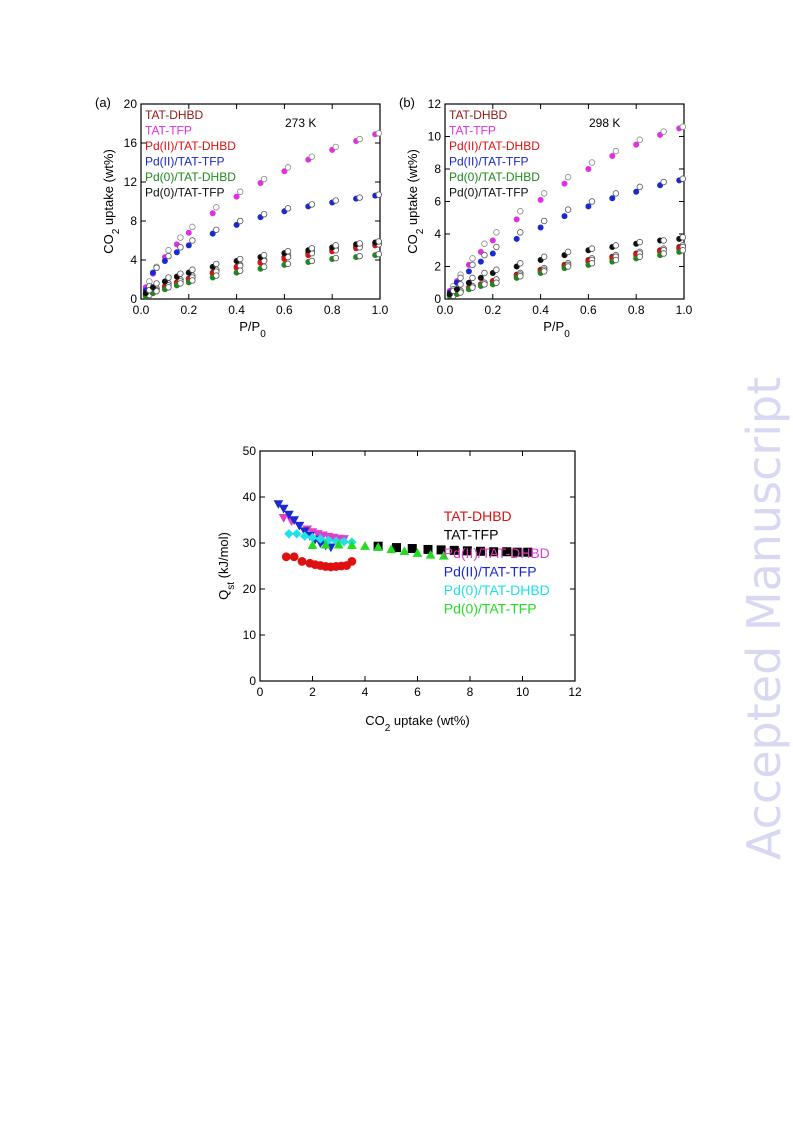 The image size is (793, 1121). I want to click on legend-entry-pd-0-tat-tfp: Pd(0)/TAT-TFP, so click(490, 609).